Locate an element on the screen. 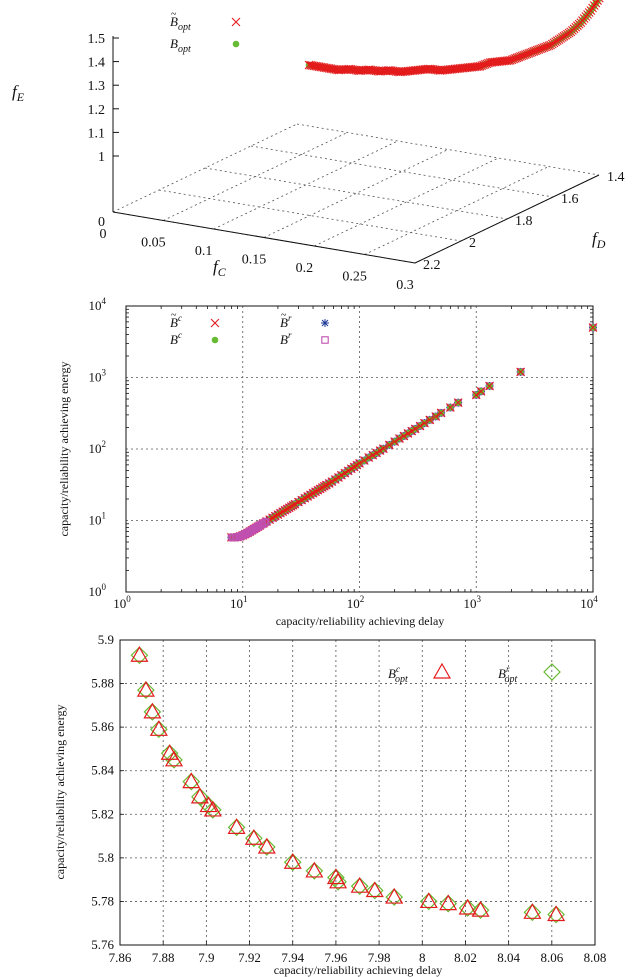 This screenshot has width=639, height=977. x-axis-label: fC is located at coordinates (220, 268).